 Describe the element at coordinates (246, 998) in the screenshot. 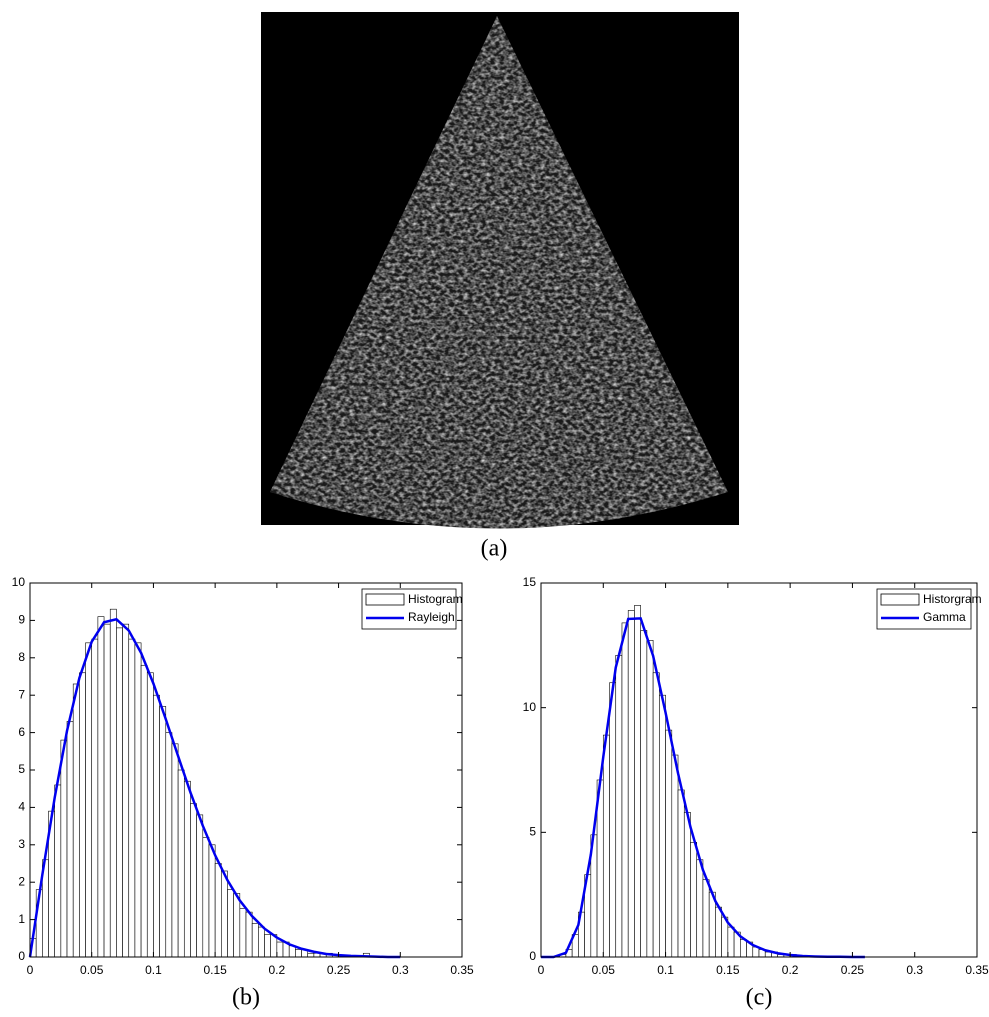

I see `caption: (b)` at that location.